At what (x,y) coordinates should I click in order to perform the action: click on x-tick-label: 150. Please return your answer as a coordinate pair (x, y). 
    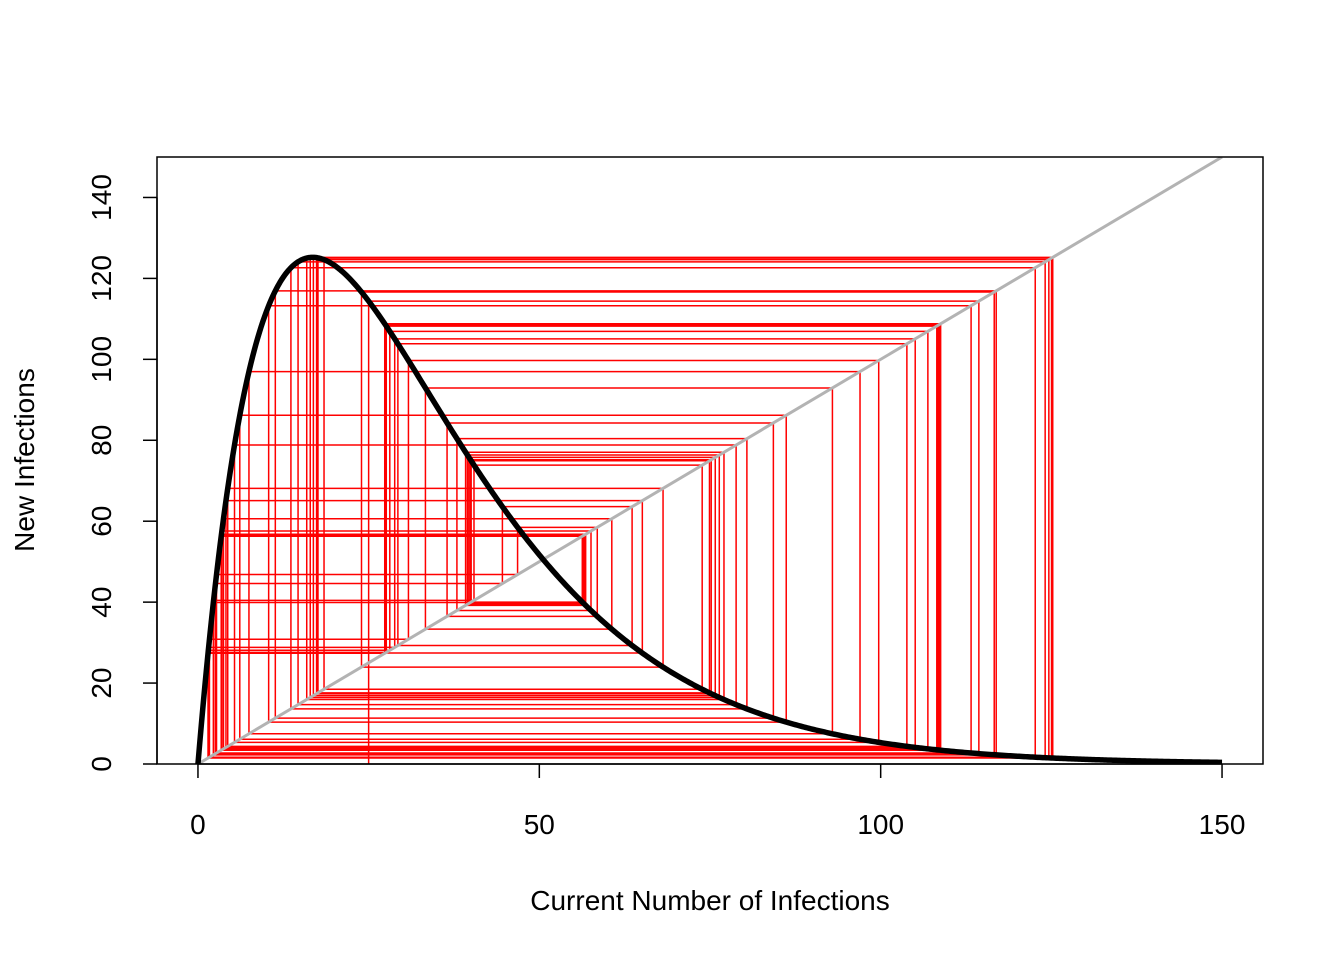
    Looking at the image, I should click on (1222, 824).